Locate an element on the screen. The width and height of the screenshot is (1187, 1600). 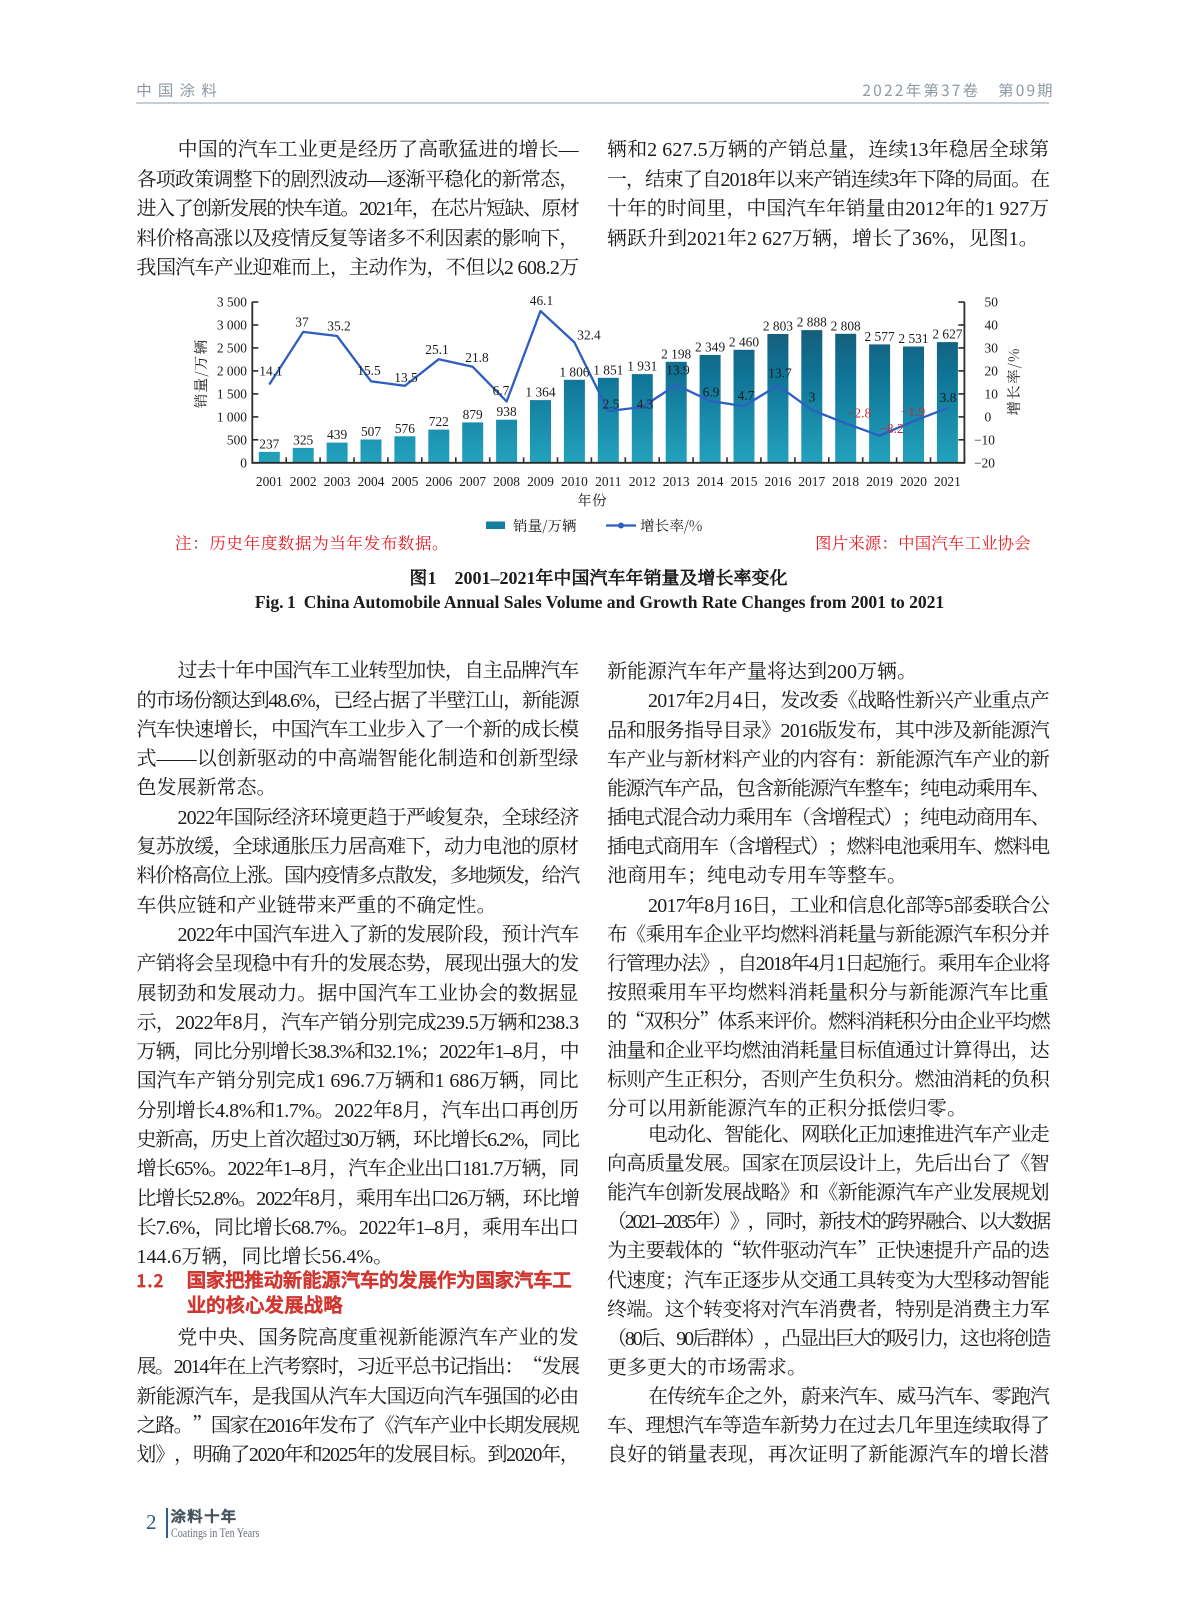
svg-text: 2 531 is located at coordinates (913, 338).